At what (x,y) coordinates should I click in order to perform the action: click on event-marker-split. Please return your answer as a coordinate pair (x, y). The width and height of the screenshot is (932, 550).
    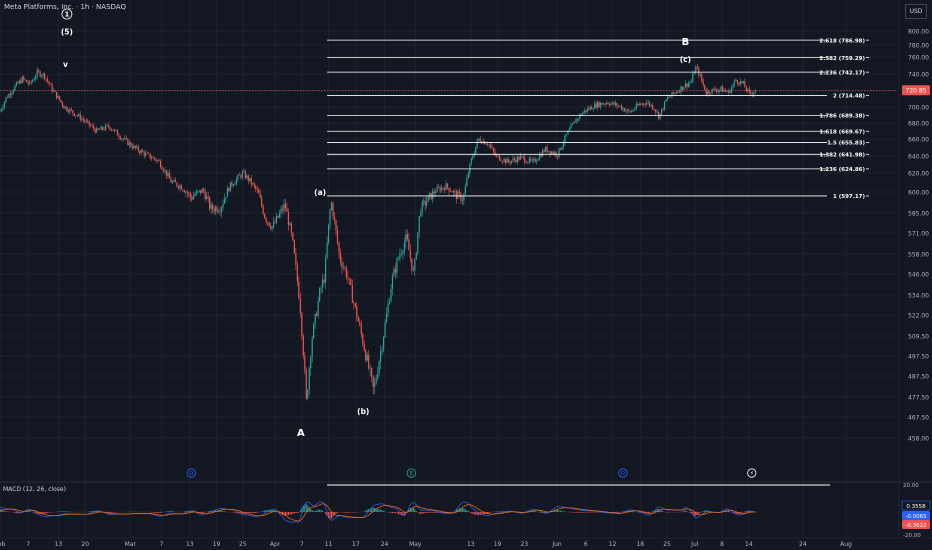
    Looking at the image, I should click on (752, 473).